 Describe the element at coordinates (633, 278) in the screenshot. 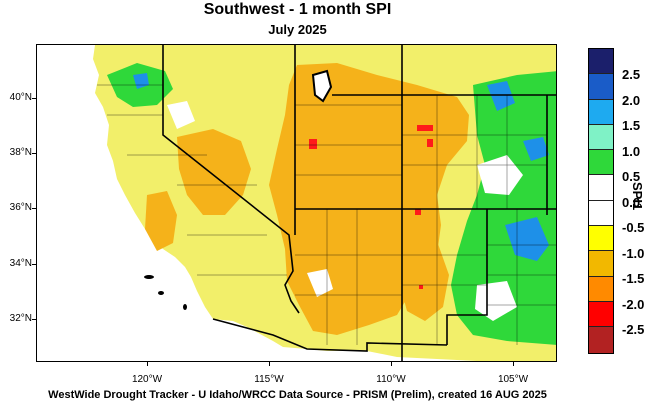

I see `colorbar-label: -1.5` at that location.